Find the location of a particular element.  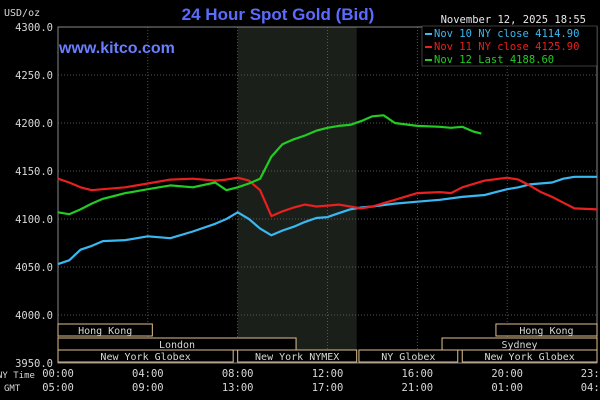

legend-entry: Nov 12 Last 4188.60 is located at coordinates (494, 60).